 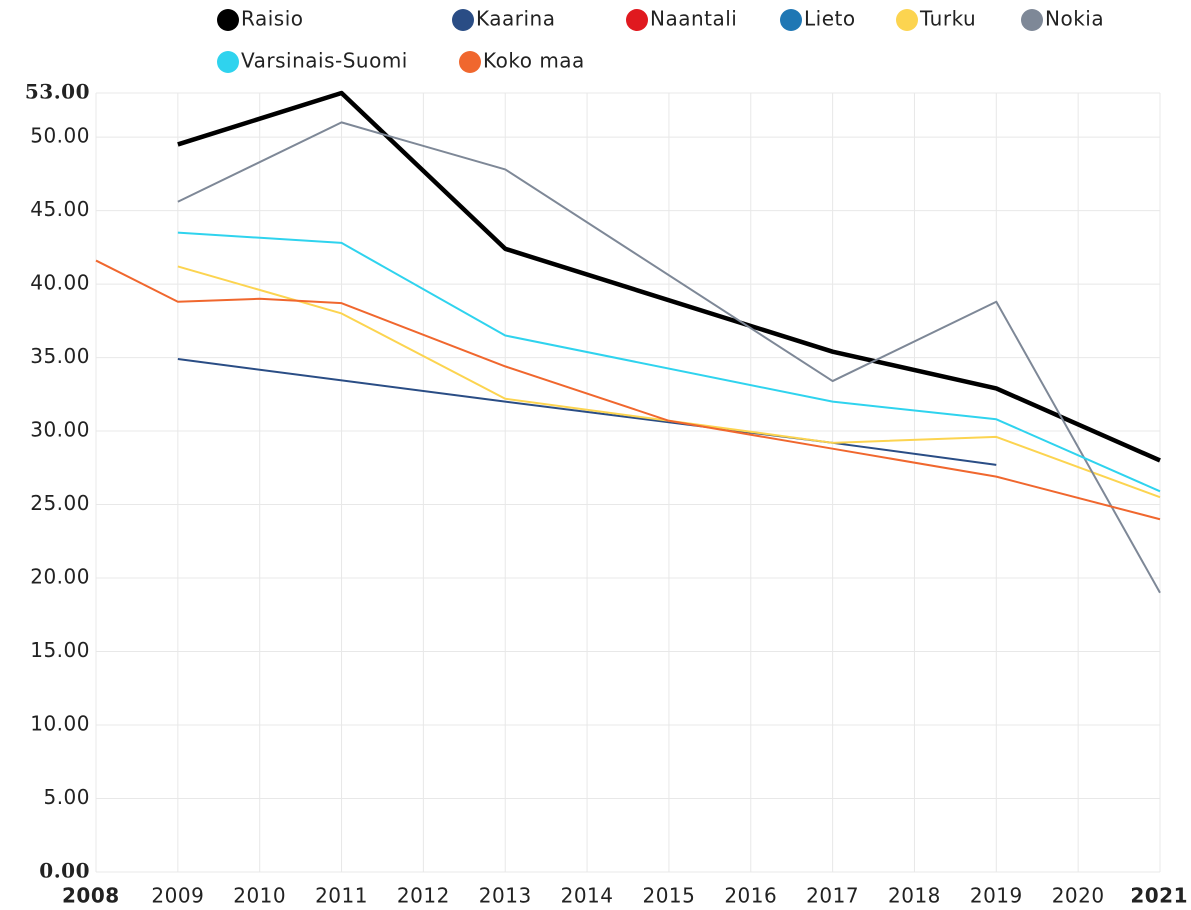 I want to click on legend-label: Lieto, so click(x=830, y=19).